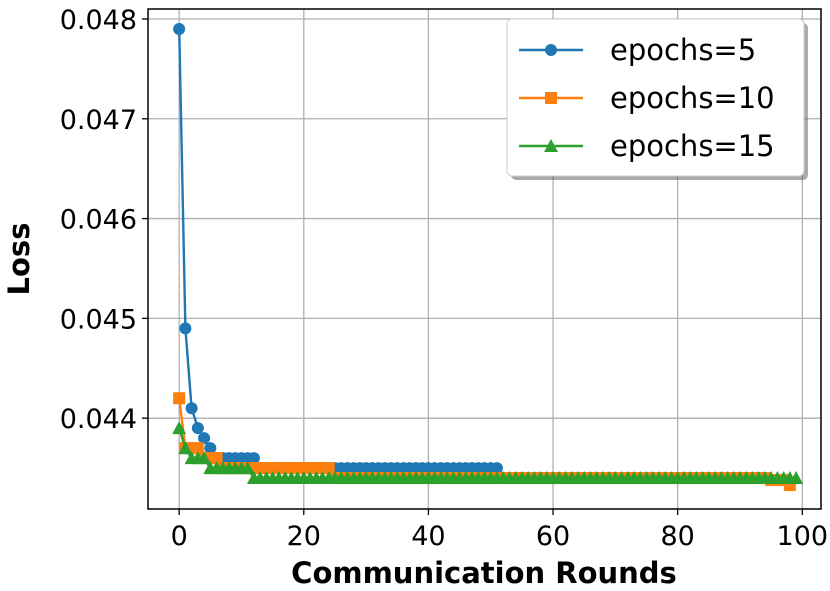  I want to click on x-tick-label: 100, so click(803, 536).